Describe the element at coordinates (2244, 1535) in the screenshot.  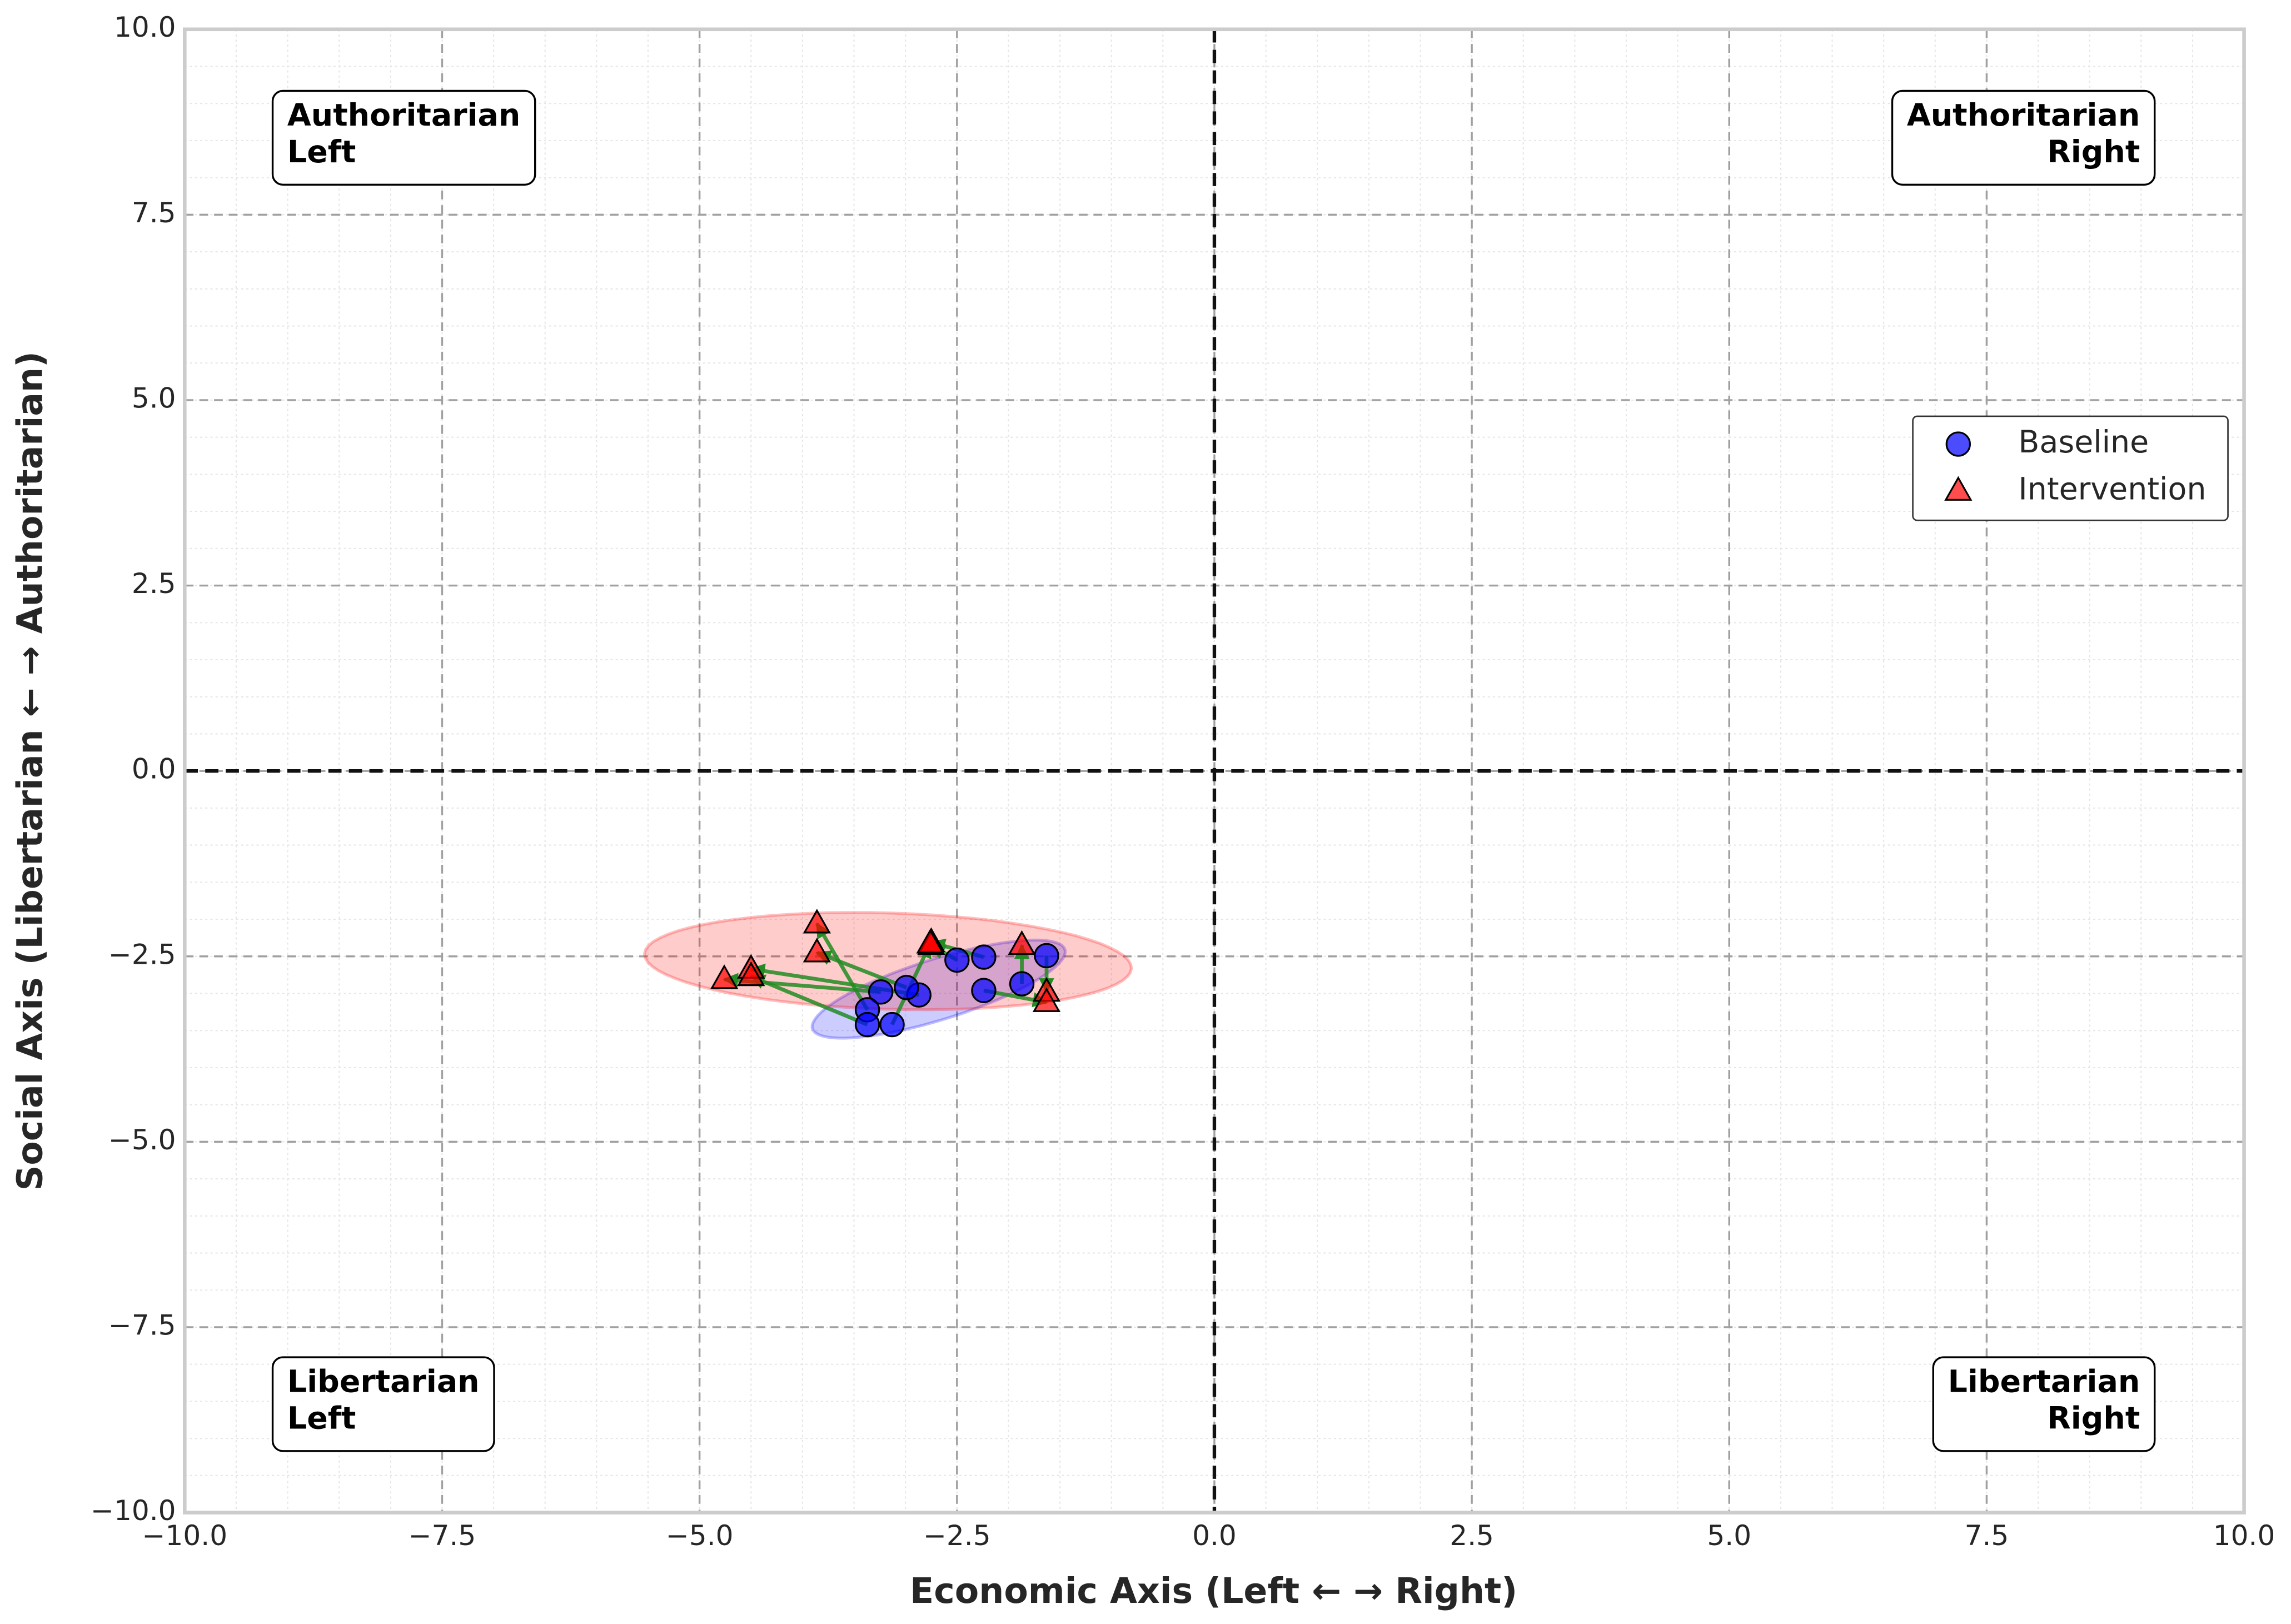
I see `x-tick-label: 10.0` at that location.